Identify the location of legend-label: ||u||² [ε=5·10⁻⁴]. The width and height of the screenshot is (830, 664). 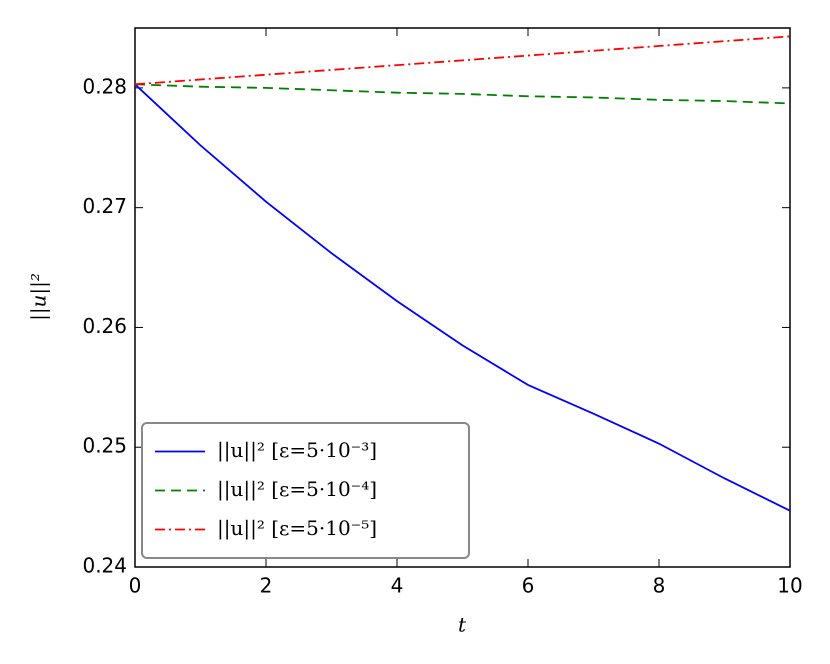
(297, 489).